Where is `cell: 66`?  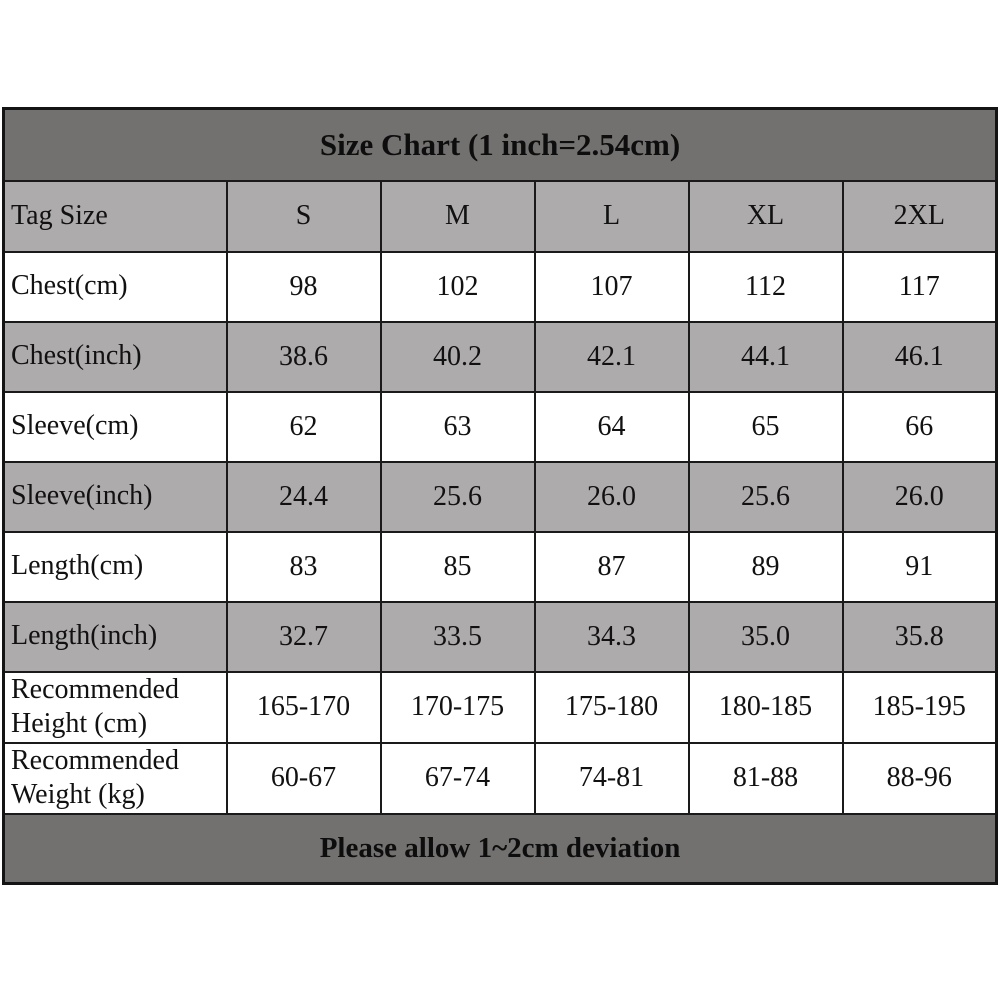 cell: 66 is located at coordinates (919, 426).